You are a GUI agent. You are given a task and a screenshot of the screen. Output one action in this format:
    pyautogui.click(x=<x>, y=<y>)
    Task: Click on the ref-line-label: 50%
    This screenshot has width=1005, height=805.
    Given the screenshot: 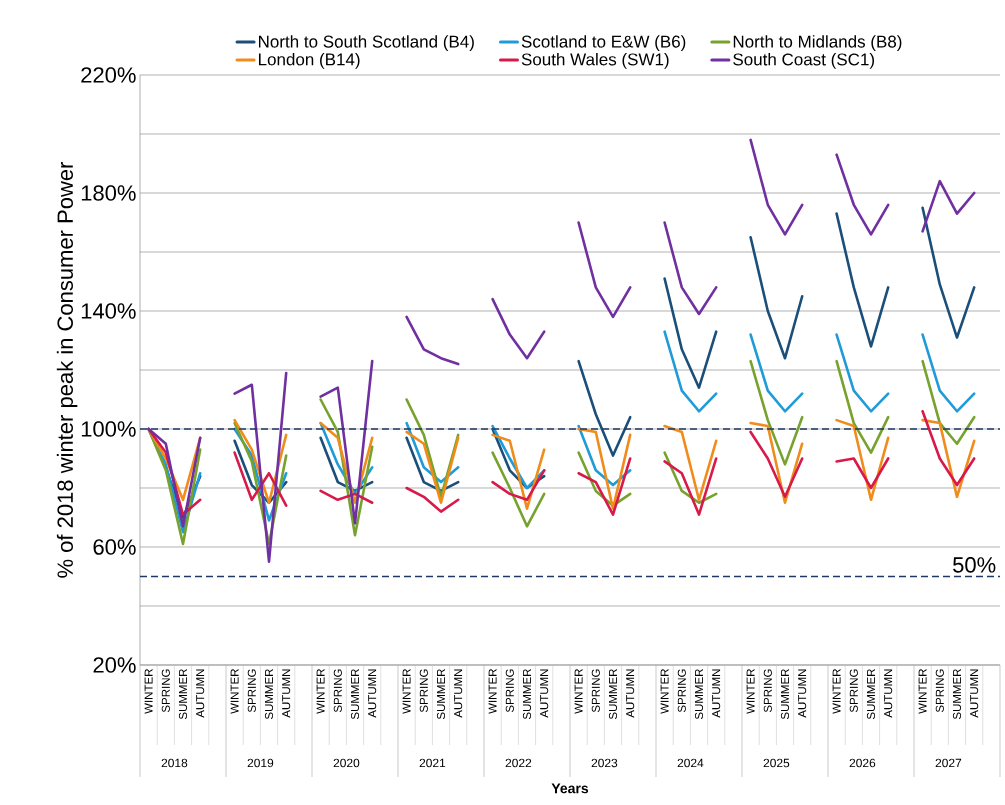 What is the action you would take?
    pyautogui.click(x=974, y=565)
    